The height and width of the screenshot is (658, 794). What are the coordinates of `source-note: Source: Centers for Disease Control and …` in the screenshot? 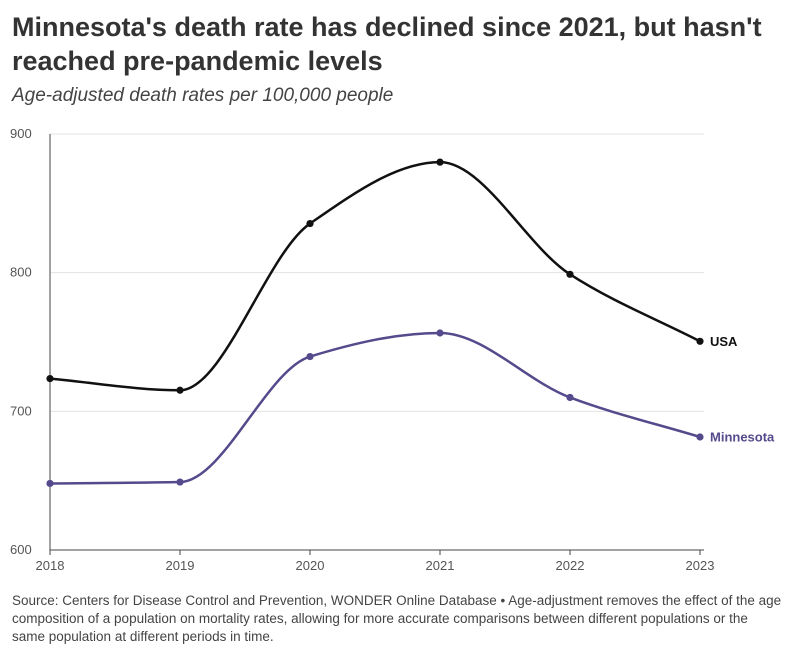 It's located at (397, 618).